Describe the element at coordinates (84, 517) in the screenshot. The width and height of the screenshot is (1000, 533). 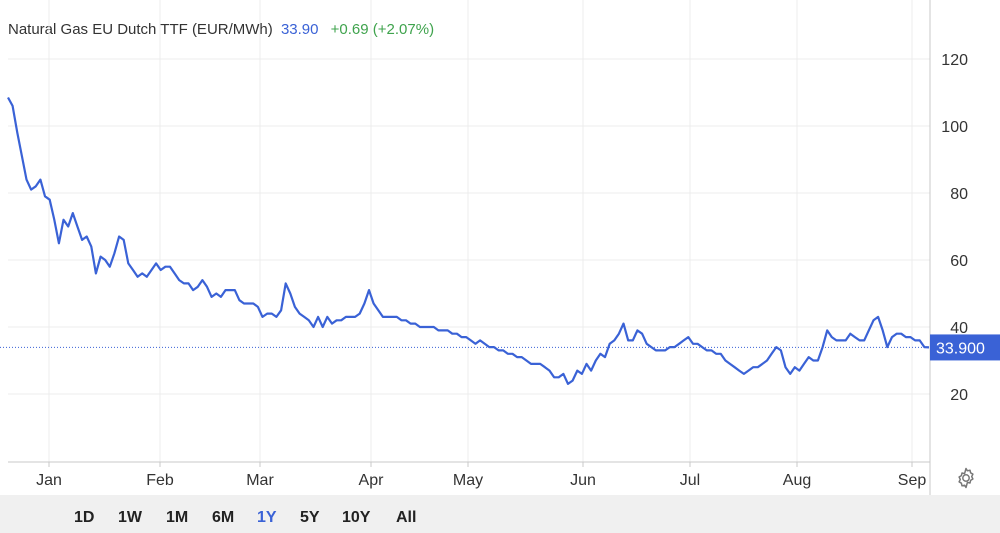
I see `range-button-1d: 1D` at that location.